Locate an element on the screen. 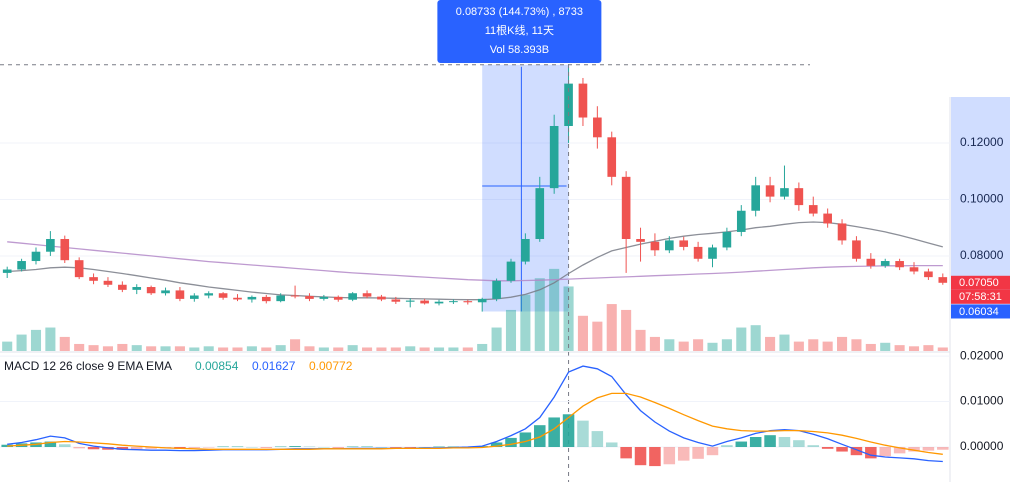 This screenshot has height=482, width=1010. macd-legend-value: 0.00854 is located at coordinates (217, 366).